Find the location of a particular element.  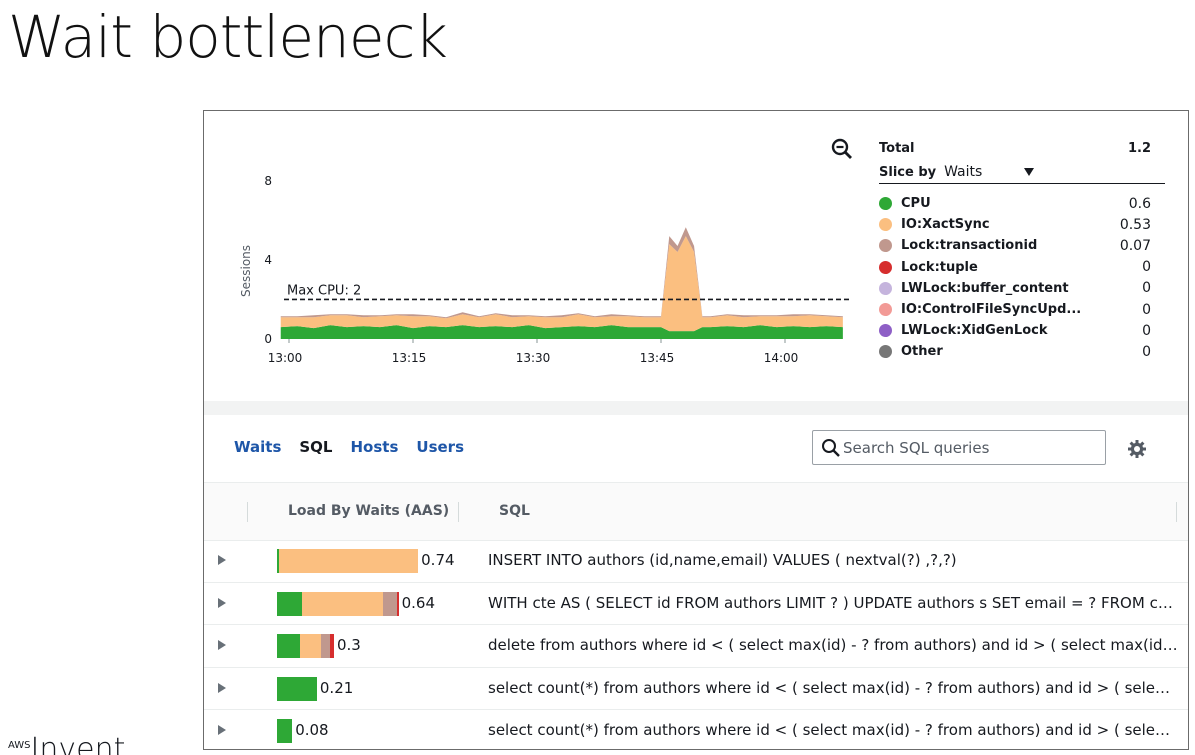

logo-aws-text: AWS is located at coordinates (19, 745).